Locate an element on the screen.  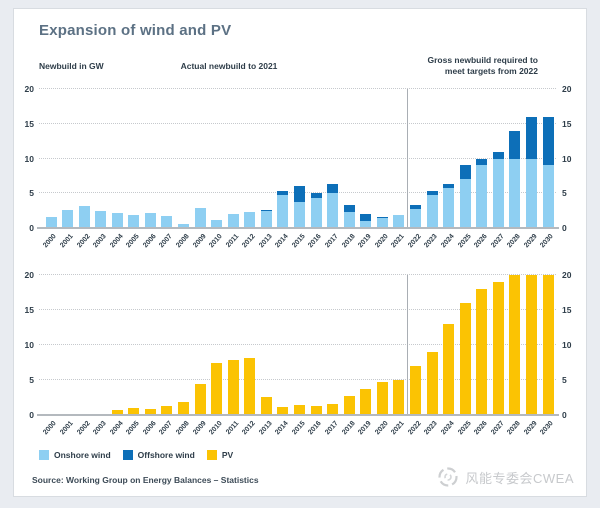
legend: Onshore wind Offshore wind PV is located at coordinates (136, 455).